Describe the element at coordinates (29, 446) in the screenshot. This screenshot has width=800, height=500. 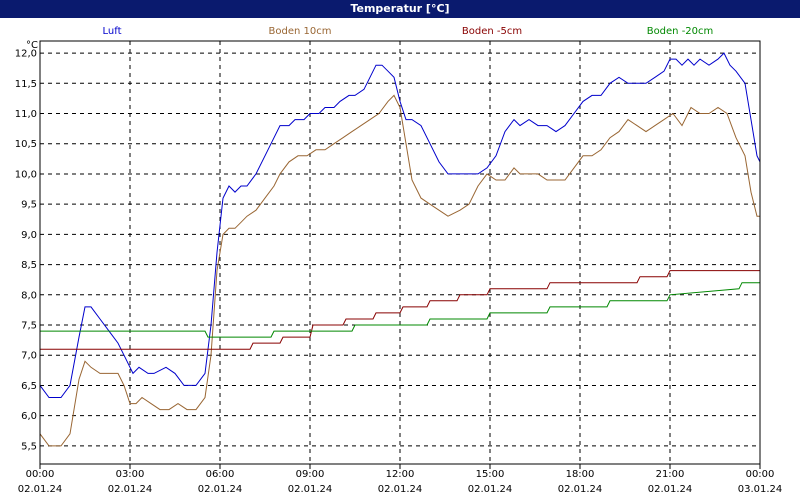
I see `y-tick-label: 5,5` at that location.